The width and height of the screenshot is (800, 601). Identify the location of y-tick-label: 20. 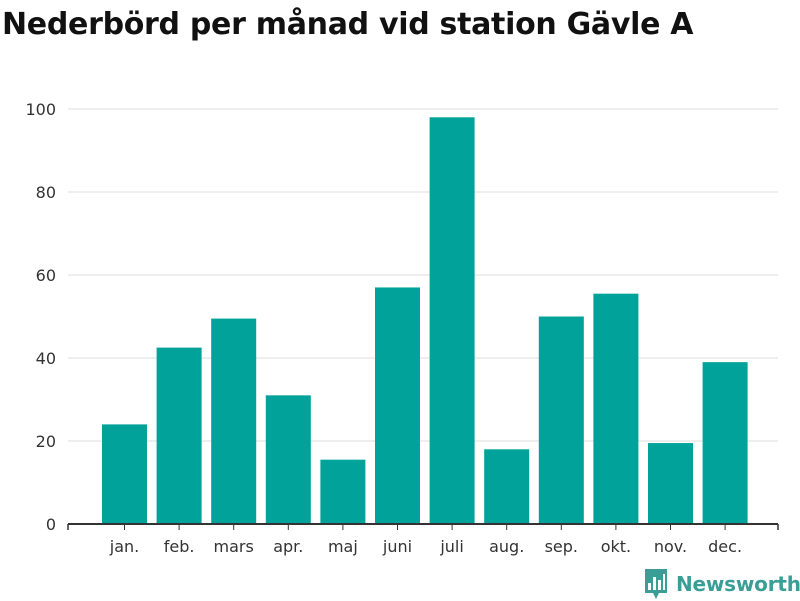
(46, 441).